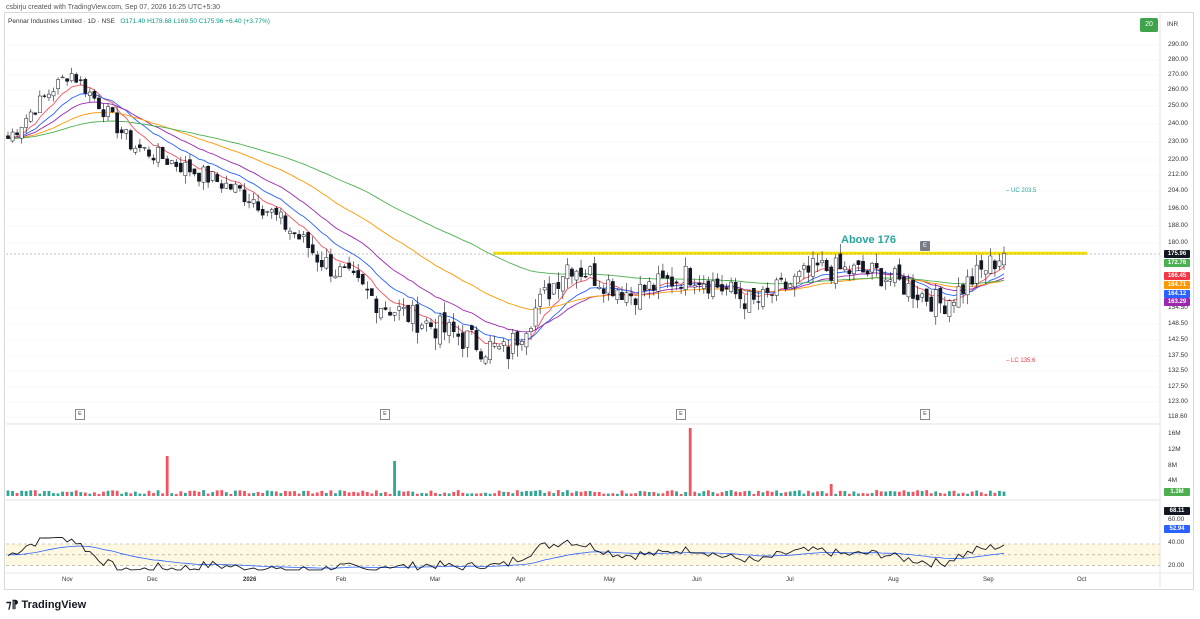 The image size is (1200, 619). Describe the element at coordinates (988, 580) in the screenshot. I see `time-label: Sep` at that location.